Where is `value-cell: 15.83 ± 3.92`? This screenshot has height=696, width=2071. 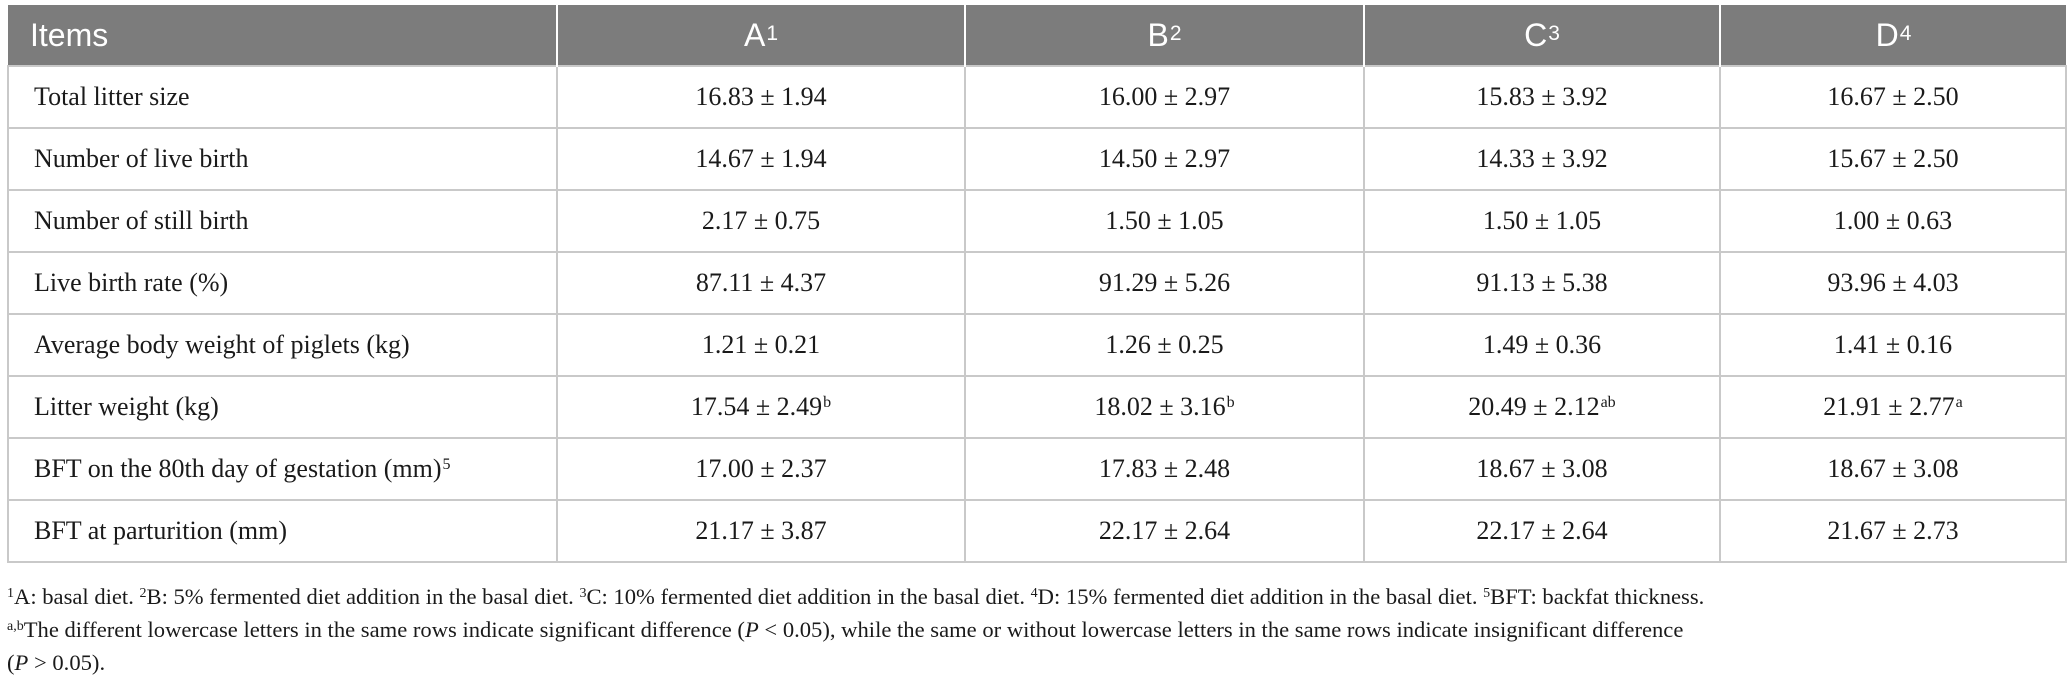
value-cell: 15.83 ± 3.92 is located at coordinates (1542, 97).